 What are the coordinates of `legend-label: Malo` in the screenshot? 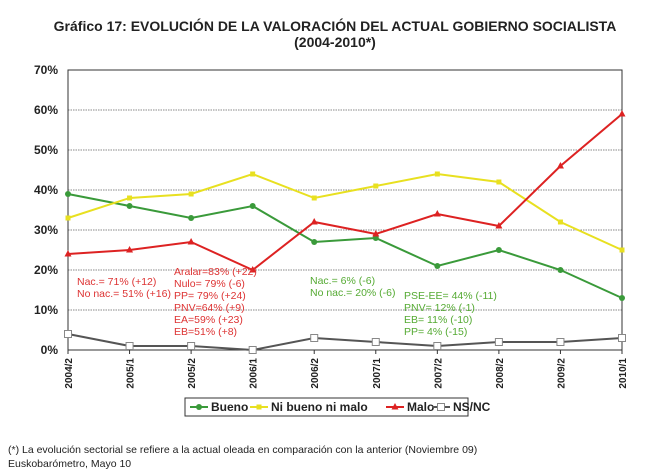 It's located at (420, 407).